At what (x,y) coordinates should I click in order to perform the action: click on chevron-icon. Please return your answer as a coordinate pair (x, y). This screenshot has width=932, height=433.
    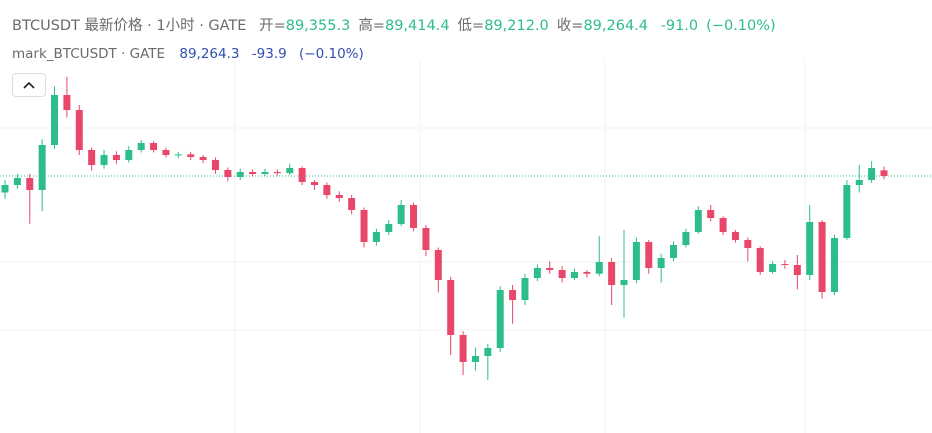
    Looking at the image, I should click on (29, 85).